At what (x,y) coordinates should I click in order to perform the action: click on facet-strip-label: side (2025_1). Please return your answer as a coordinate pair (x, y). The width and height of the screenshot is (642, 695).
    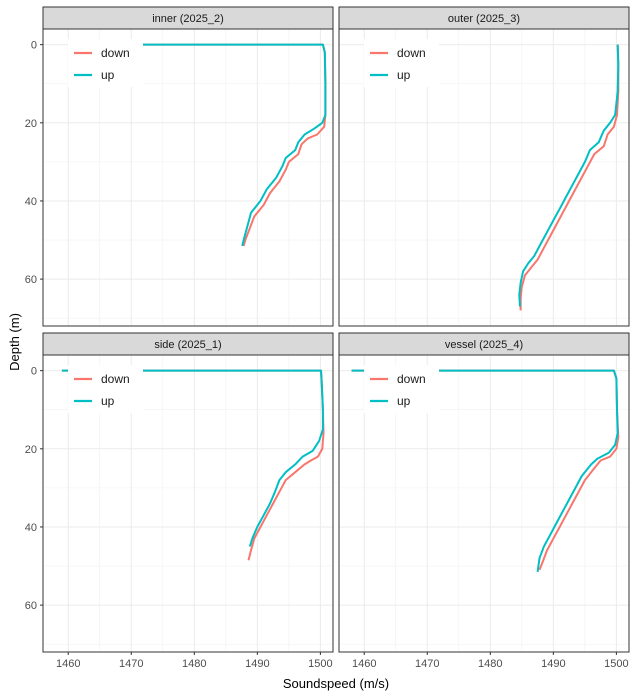
    Looking at the image, I should click on (187, 345).